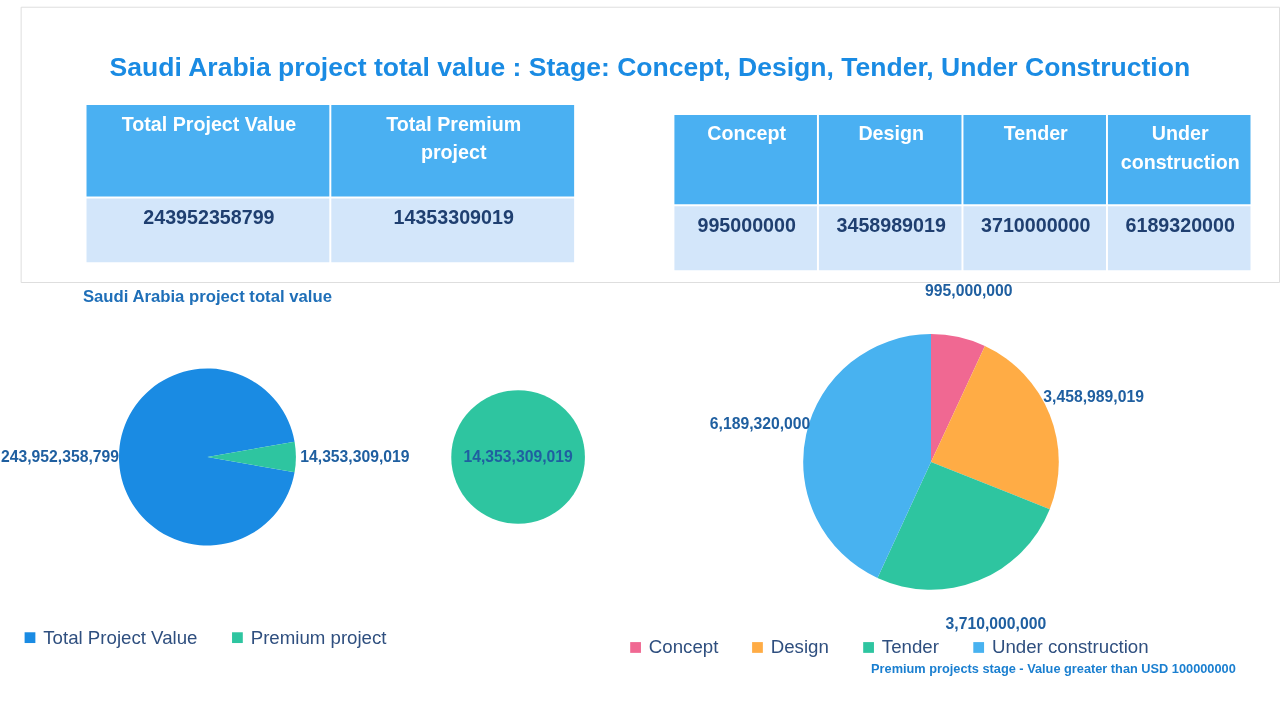 This screenshot has width=1280, height=720. What do you see at coordinates (454, 138) in the screenshot?
I see `text: Total Premium project` at bounding box center [454, 138].